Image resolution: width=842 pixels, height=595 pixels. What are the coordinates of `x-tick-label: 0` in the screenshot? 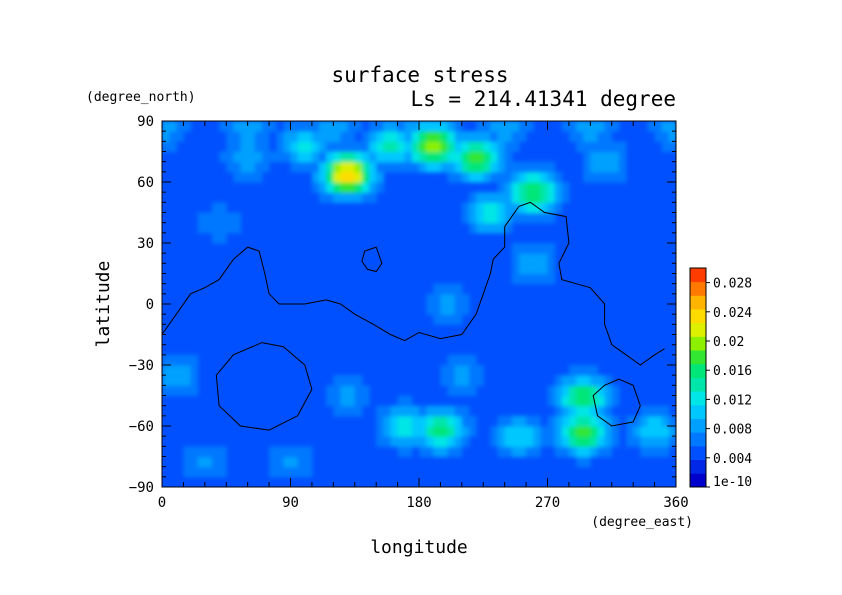 It's located at (162, 503).